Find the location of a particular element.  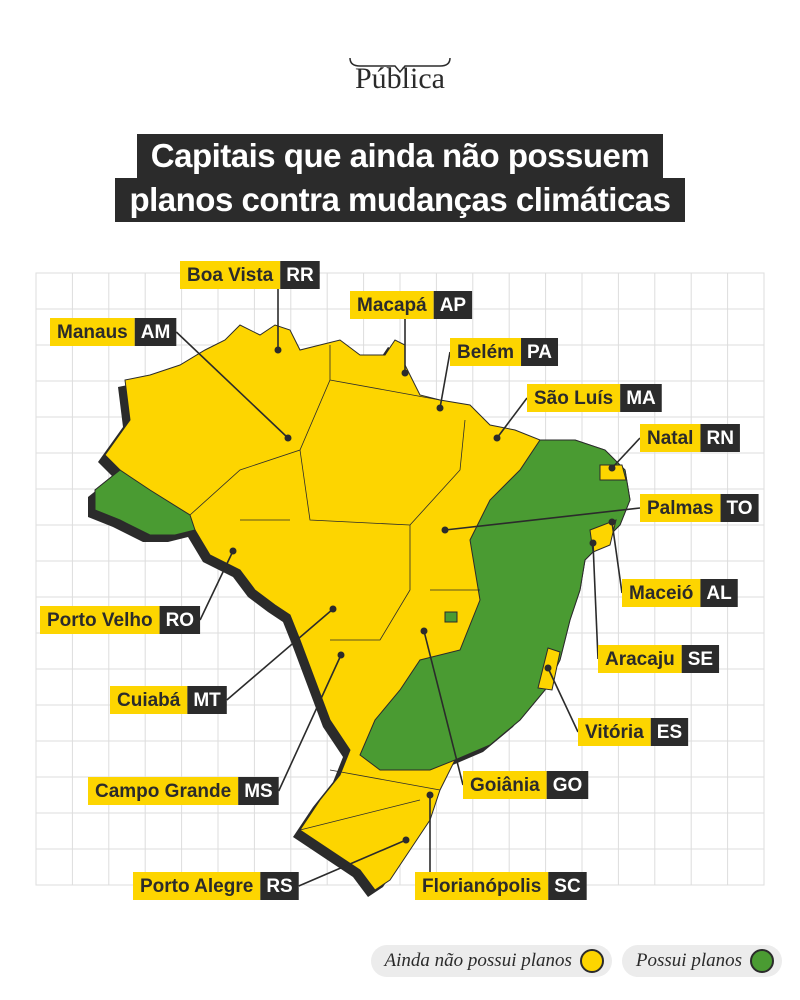

city-name: Palmas is located at coordinates (680, 508).